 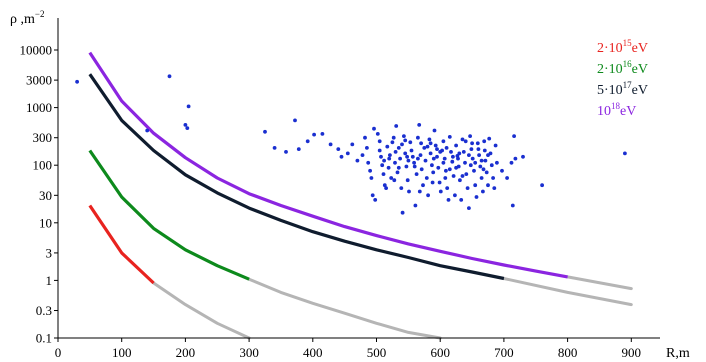 I want to click on legend: 2·1015eV 2·1016eV 5·1017eV 1018eV, so click(x=622, y=78).